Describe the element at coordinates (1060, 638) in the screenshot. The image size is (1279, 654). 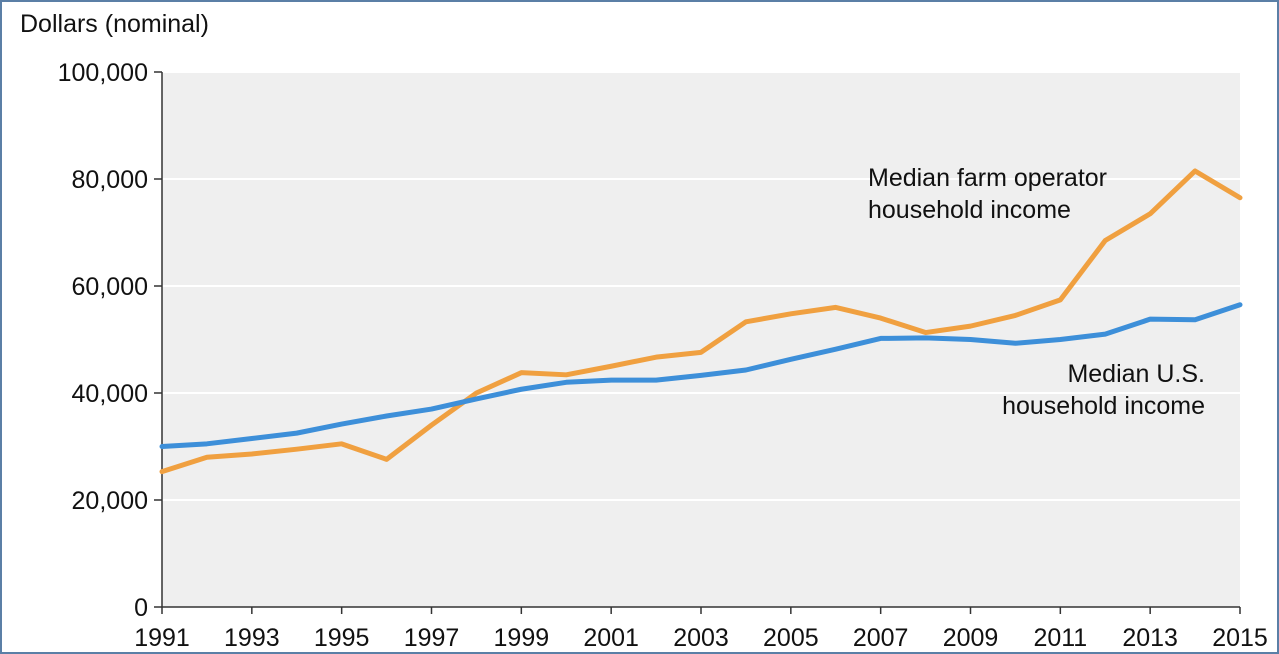
I see `x-tick-label: 2011` at that location.